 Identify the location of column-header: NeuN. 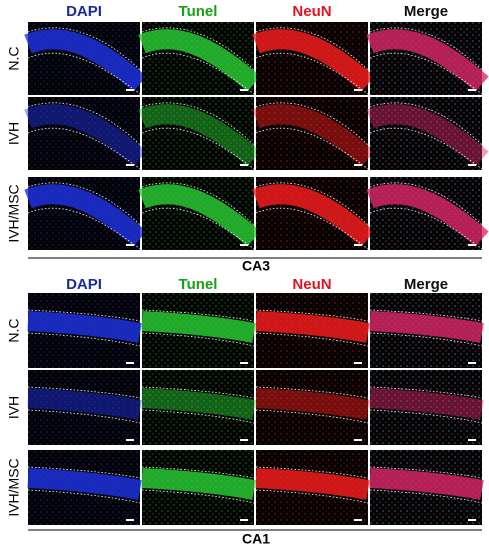
(311, 284).